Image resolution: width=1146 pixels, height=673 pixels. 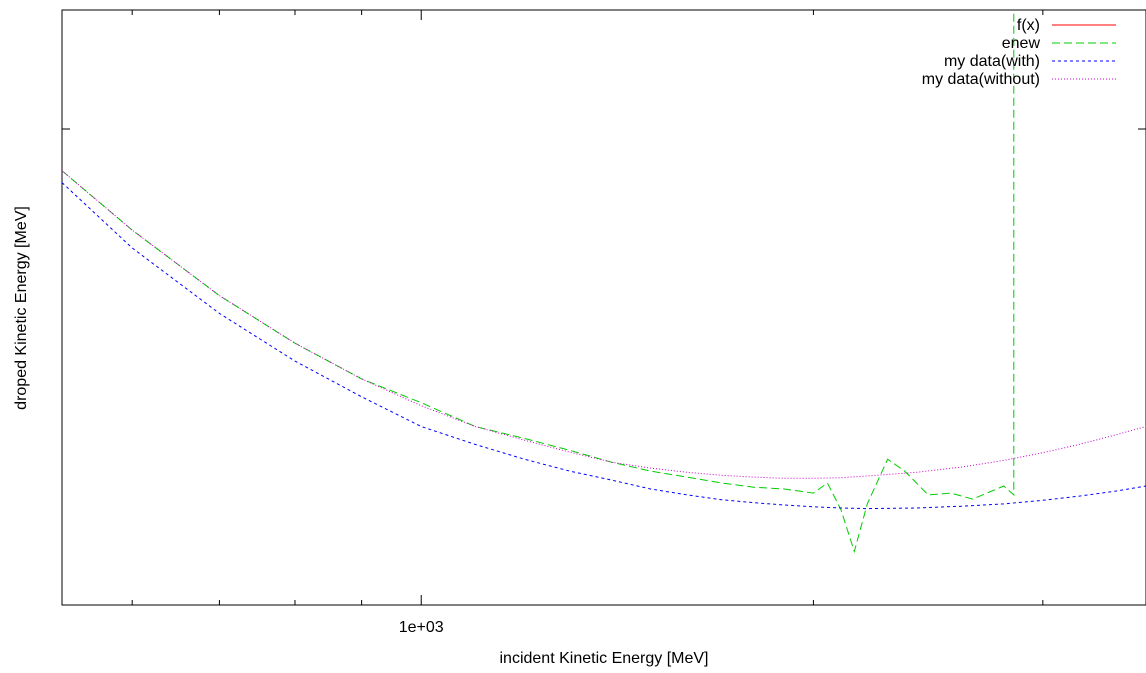 I want to click on legend-label: f(x), so click(x=1028, y=25).